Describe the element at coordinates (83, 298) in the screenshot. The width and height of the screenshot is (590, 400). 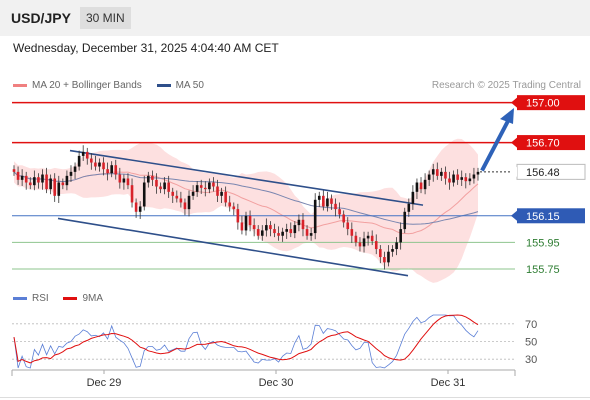
I see `legend-9ma: 9MA` at that location.